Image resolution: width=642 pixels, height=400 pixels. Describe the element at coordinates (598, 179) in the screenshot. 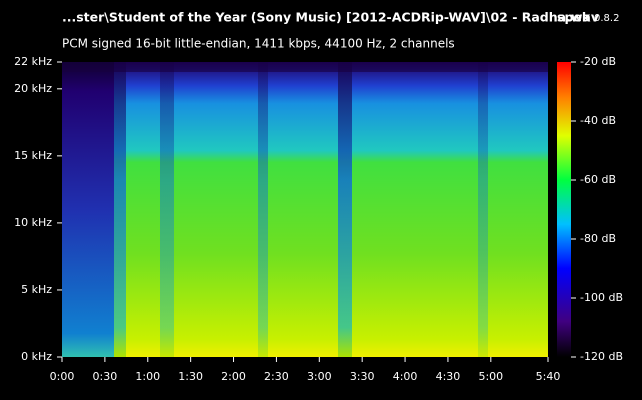

I see `color-tick-label: -60 dB` at that location.